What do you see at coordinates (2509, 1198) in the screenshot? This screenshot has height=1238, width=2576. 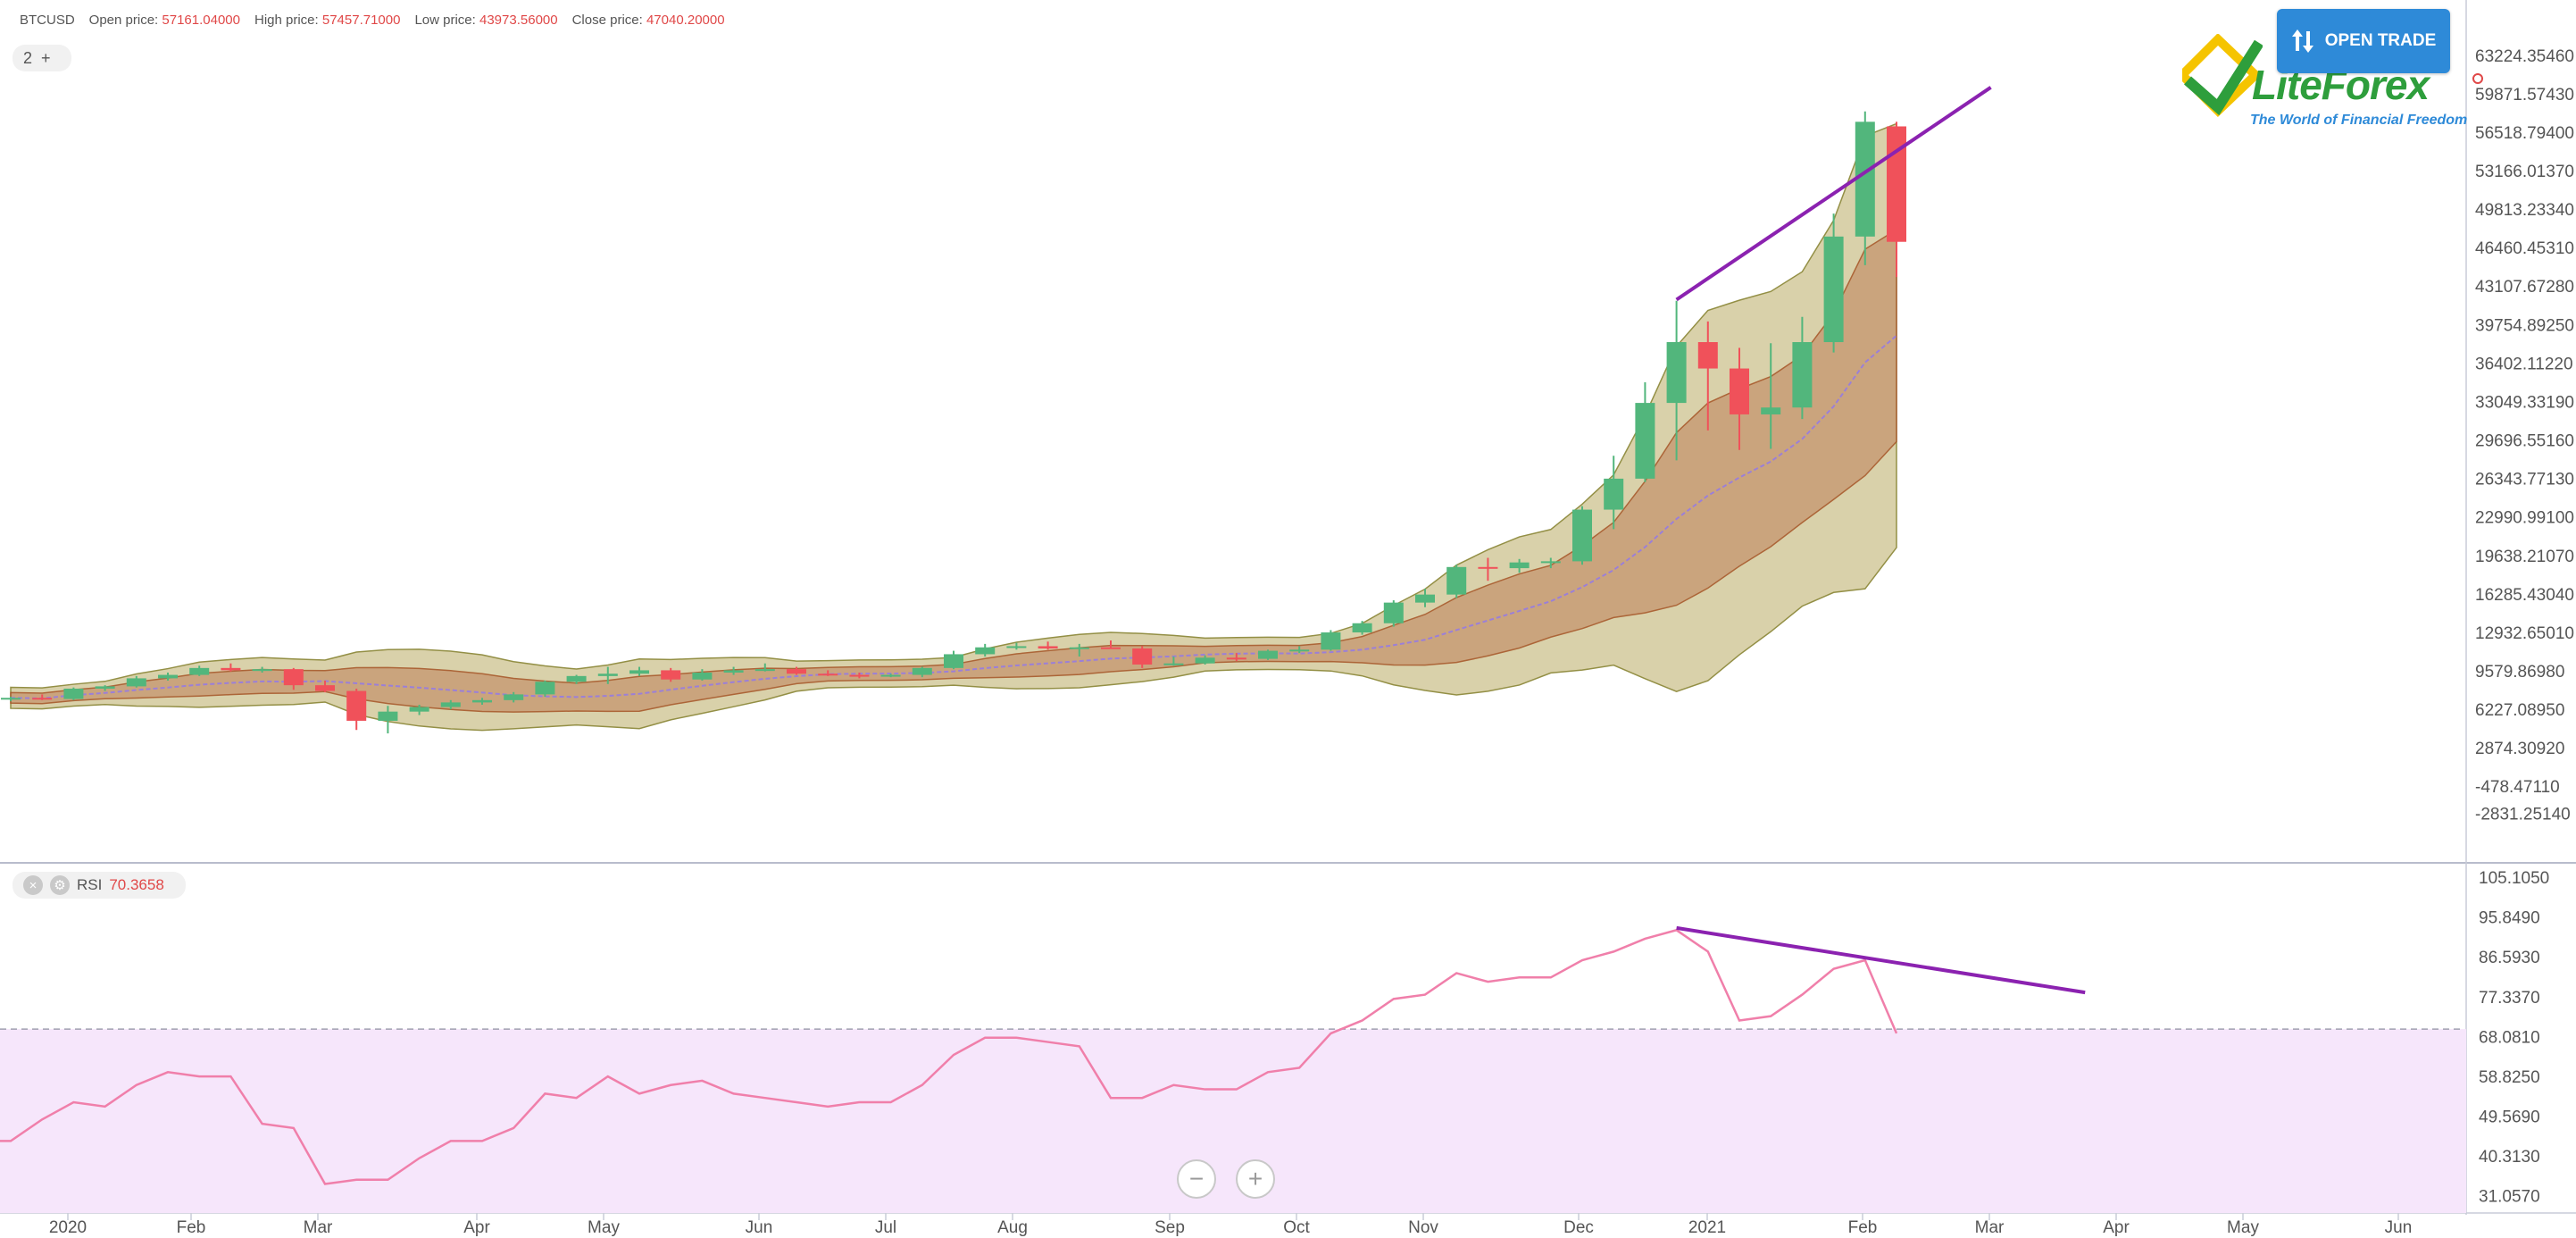 I see `rsi-tick-label: 31.0570` at bounding box center [2509, 1198].